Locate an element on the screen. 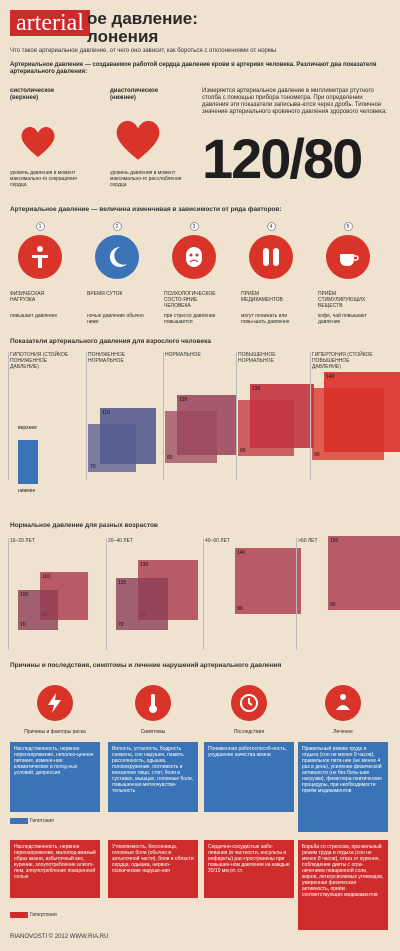  age-top2-value: 120 is located at coordinates (122, 583).